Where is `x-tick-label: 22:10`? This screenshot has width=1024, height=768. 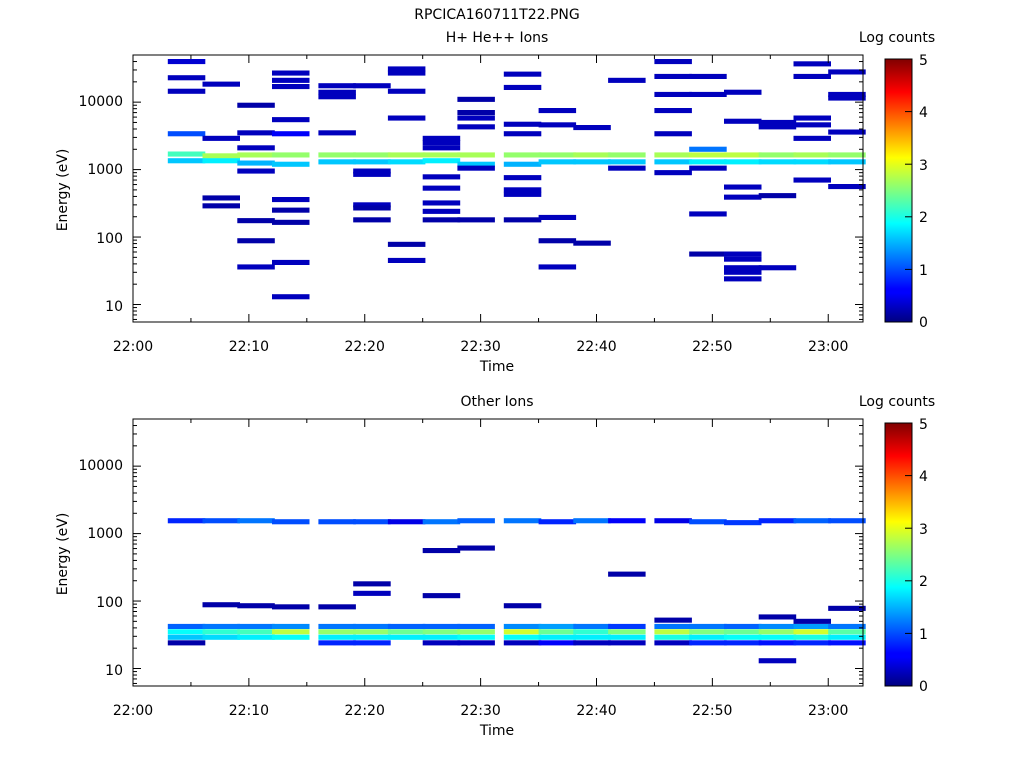 x-tick-label: 22:10 is located at coordinates (249, 711).